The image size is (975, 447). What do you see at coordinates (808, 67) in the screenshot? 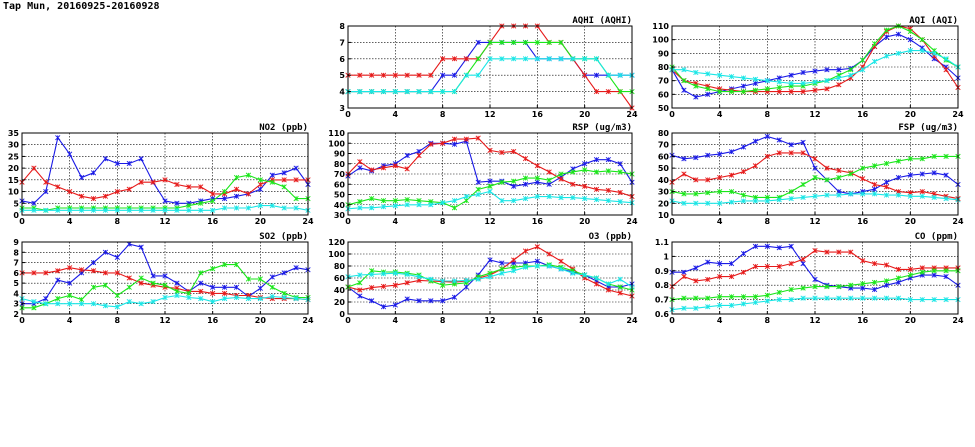
I see `chart-panel-1: 50 60 70 80 90 100 110 0 4 8 12 16 20 24 AQI (AQI)` at bounding box center [808, 67].